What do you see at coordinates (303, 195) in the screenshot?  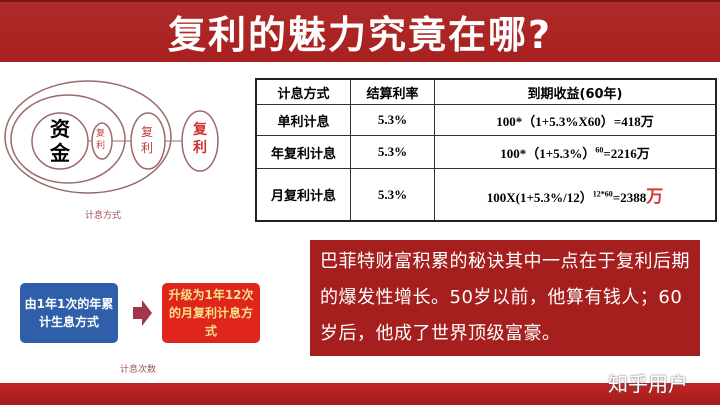 I see `method-cell: 月复利计息` at bounding box center [303, 195].